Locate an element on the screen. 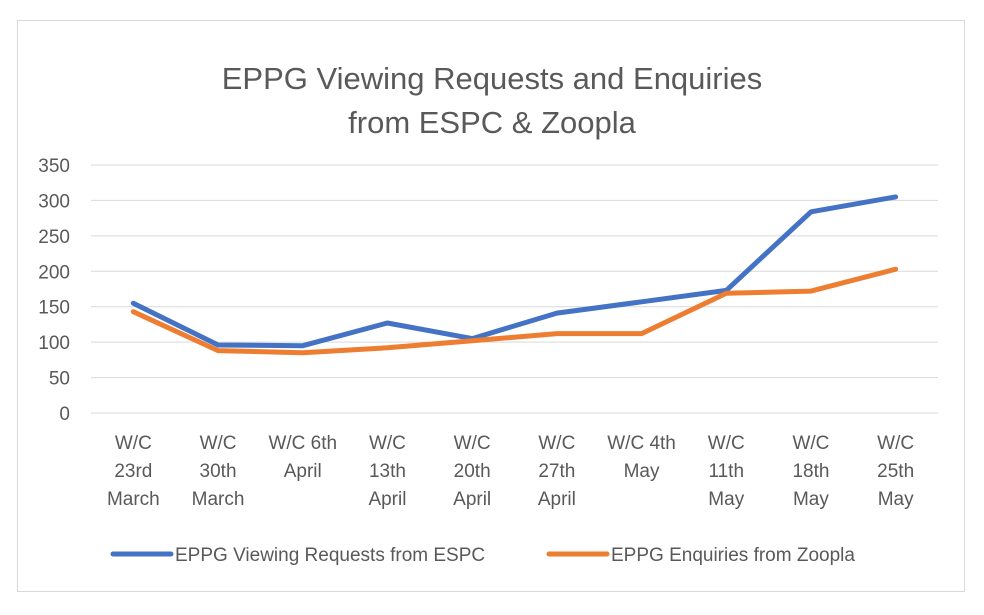 The image size is (984, 615). x-tick-label: W/C 20th April is located at coordinates (472, 471).